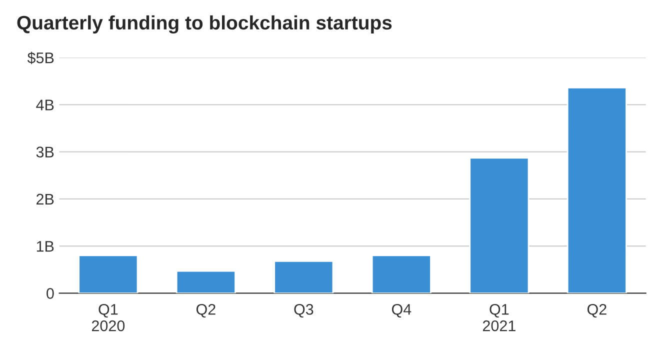 Image resolution: width=659 pixels, height=349 pixels. Describe the element at coordinates (108, 318) in the screenshot. I see `x-tick-label: Q1 2020` at that location.